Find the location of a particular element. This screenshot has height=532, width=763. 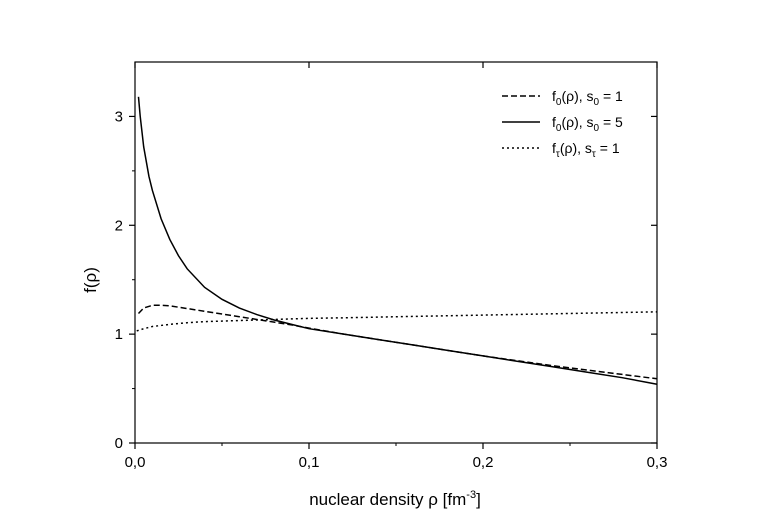

legend-entry-f0-s5: f0(ρ), s0 = 5 is located at coordinates (587, 124).